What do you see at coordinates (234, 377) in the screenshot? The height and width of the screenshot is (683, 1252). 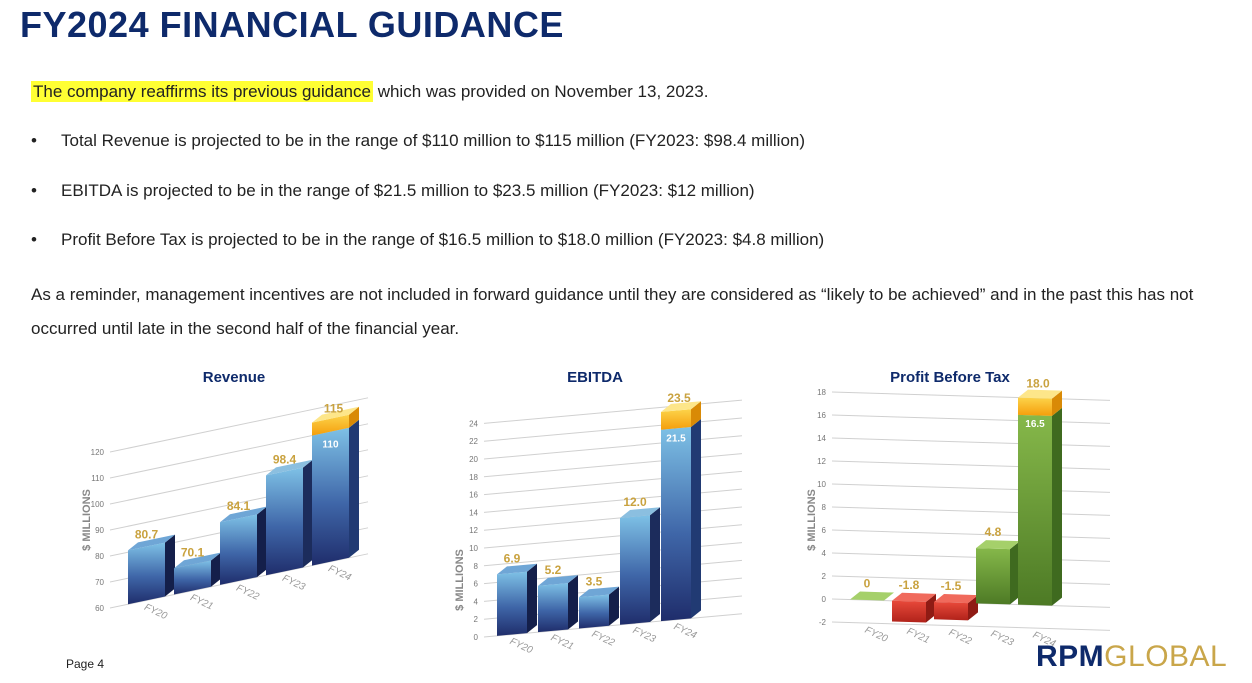 I see `chart-title: Revenue` at bounding box center [234, 377].